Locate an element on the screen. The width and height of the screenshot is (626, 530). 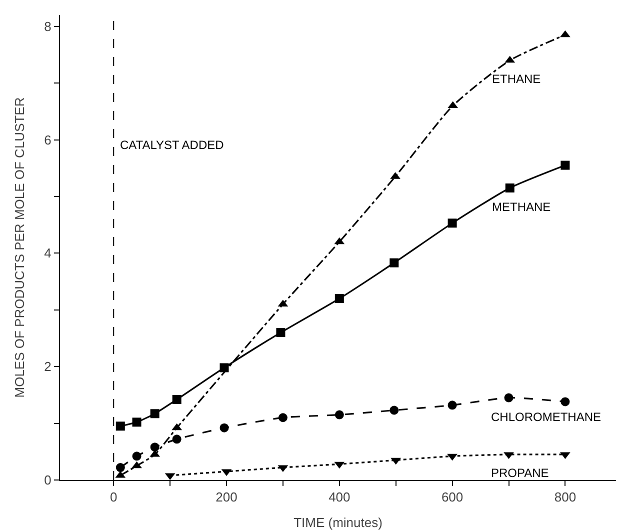
y-tick-label: 6 is located at coordinates (48, 140).